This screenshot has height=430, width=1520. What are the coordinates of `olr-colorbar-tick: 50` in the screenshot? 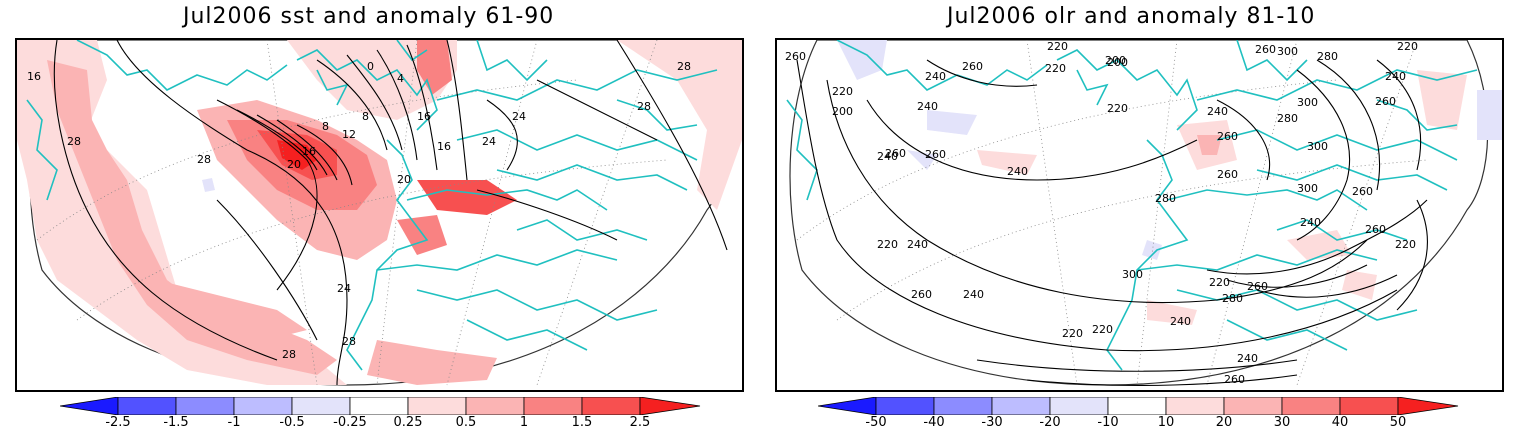 It's located at (1398, 422).